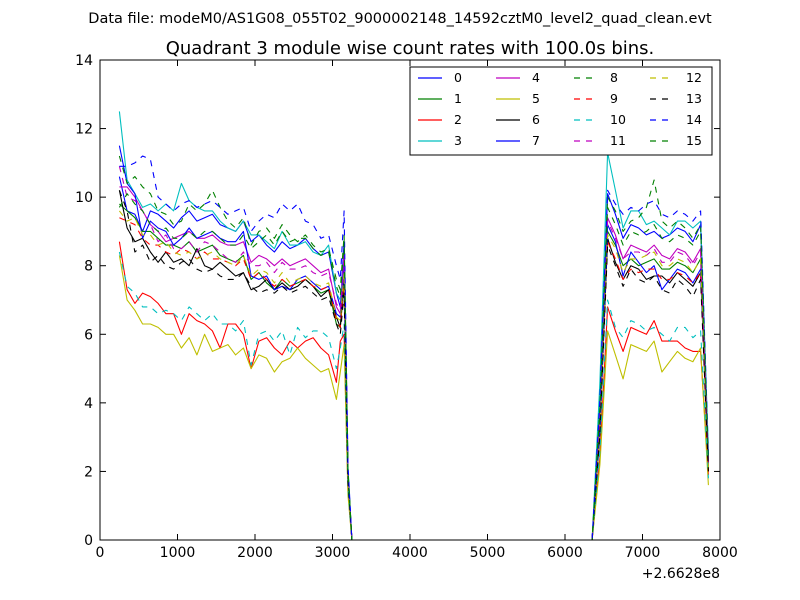 The image size is (800, 600). What do you see at coordinates (84, 198) in the screenshot?
I see `y-tick-label: 10` at bounding box center [84, 198].